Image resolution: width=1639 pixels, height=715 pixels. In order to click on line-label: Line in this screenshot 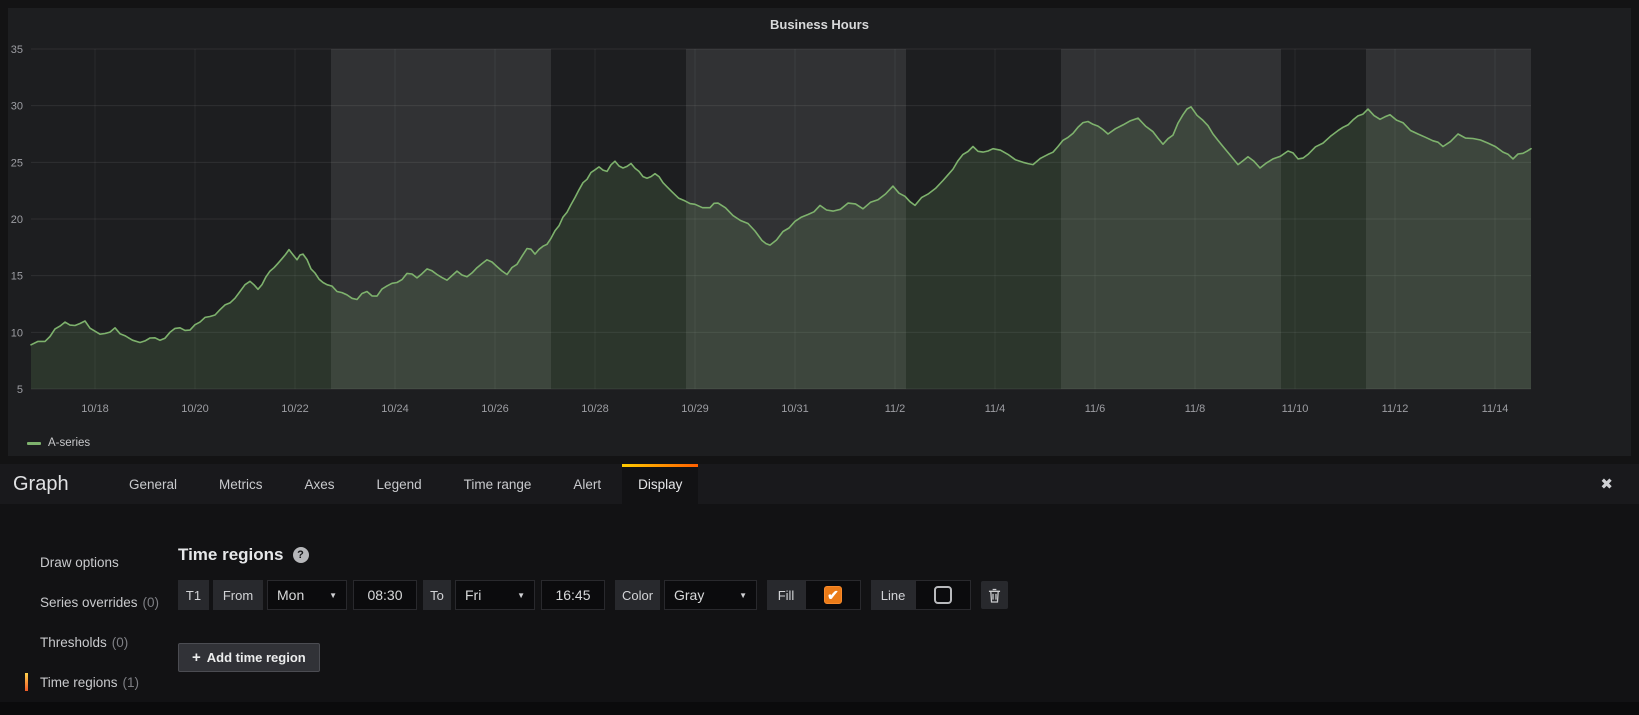, I will do `click(893, 595)`.